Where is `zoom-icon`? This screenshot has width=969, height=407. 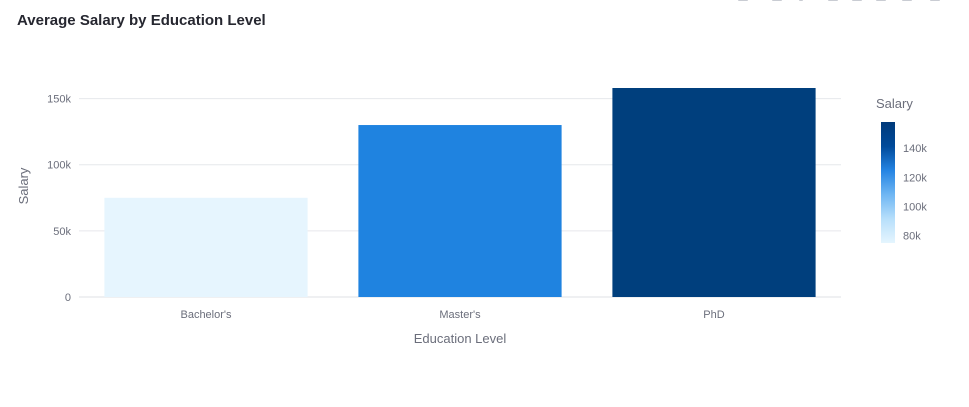 zoom-icon is located at coordinates (777, 2).